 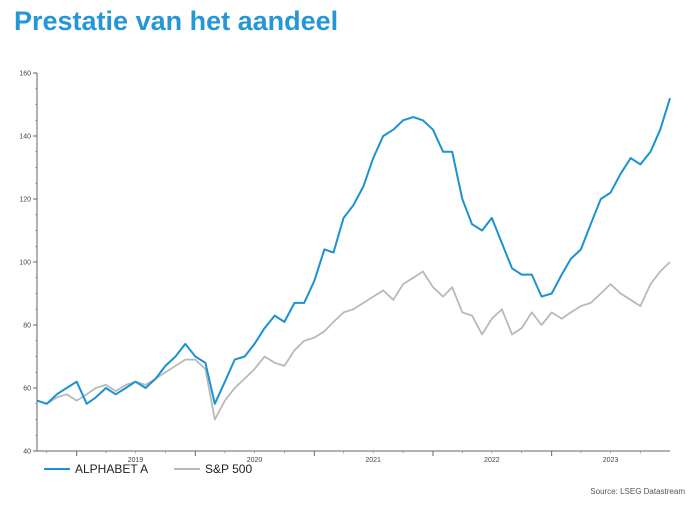 What do you see at coordinates (637, 491) in the screenshot?
I see `source-note: Source: LSEG Datastream` at bounding box center [637, 491].